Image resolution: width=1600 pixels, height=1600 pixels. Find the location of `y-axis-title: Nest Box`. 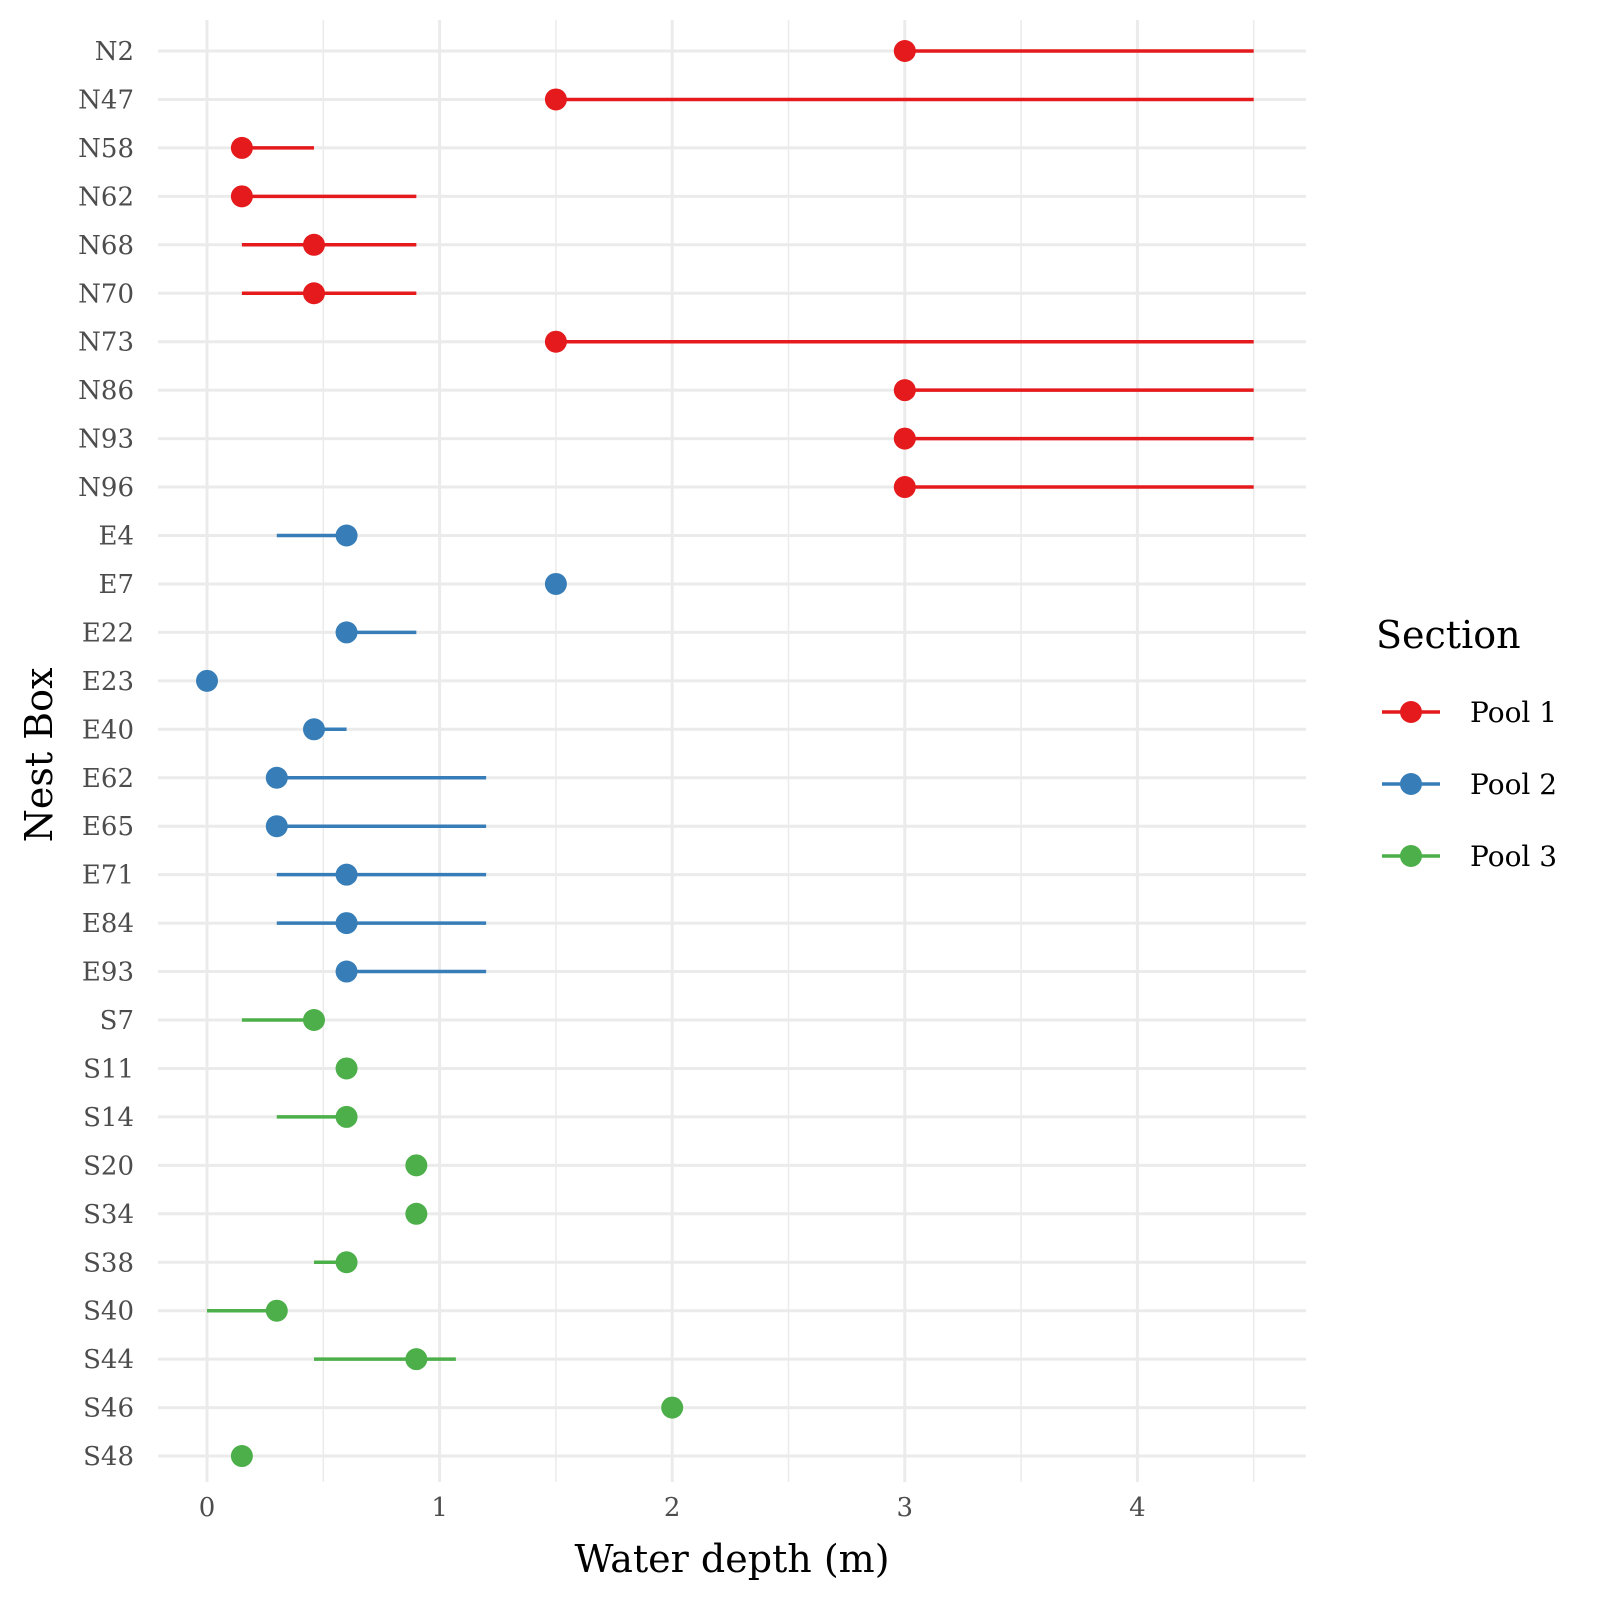

y-axis-title: Nest Box is located at coordinates (39, 755).